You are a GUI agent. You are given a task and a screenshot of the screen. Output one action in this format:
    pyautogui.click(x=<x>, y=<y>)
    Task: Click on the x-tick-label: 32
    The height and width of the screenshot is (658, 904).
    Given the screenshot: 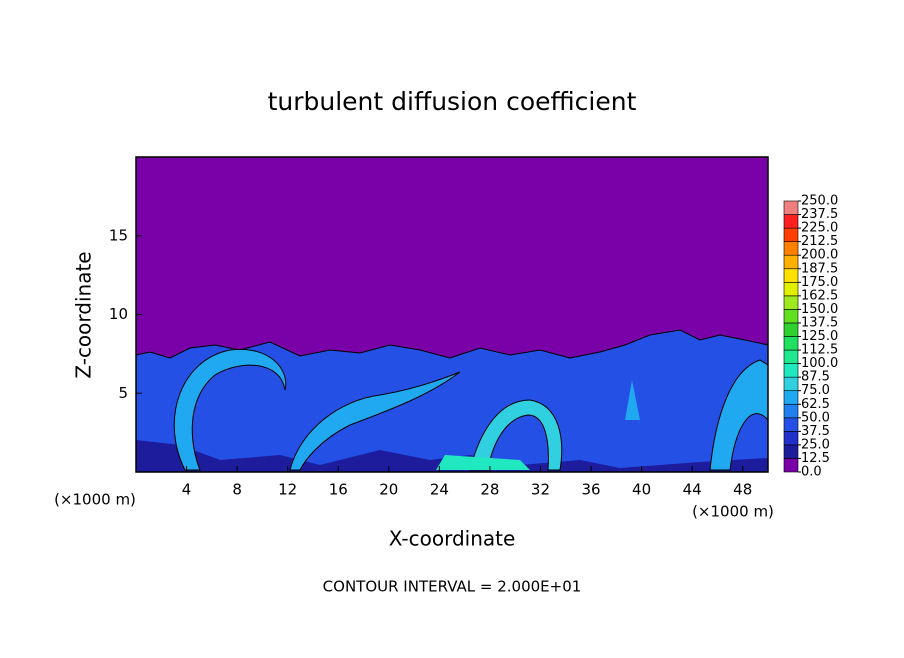 What is the action you would take?
    pyautogui.click(x=540, y=490)
    